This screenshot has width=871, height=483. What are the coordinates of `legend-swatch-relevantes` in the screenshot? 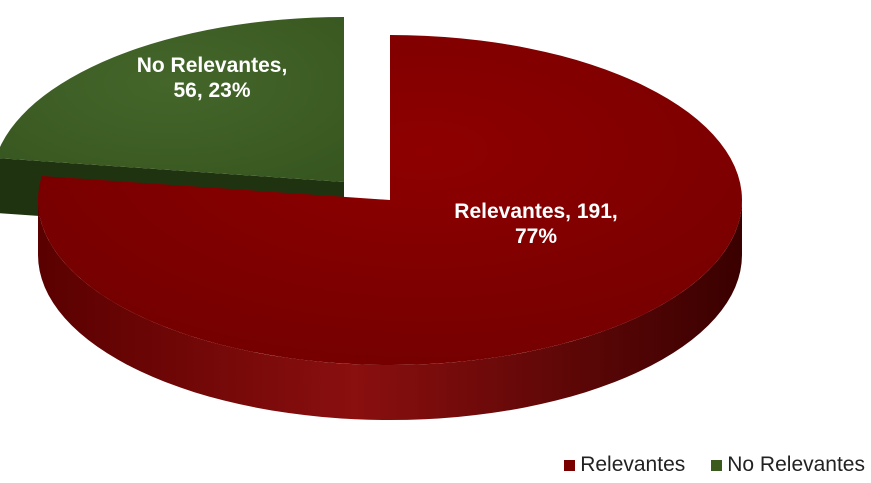 It's located at (570, 465).